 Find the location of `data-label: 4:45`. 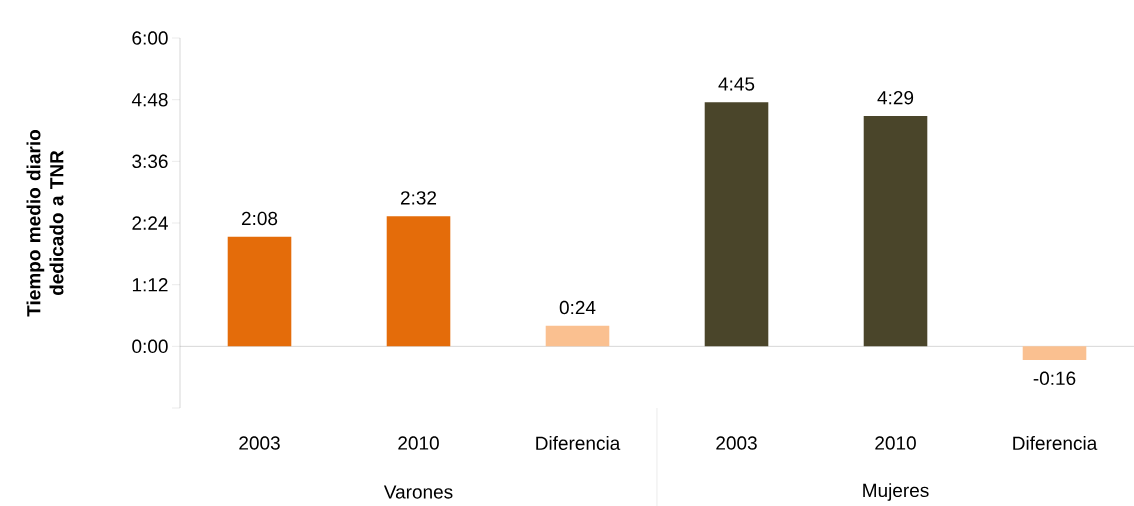

data-label: 4:45 is located at coordinates (736, 84).